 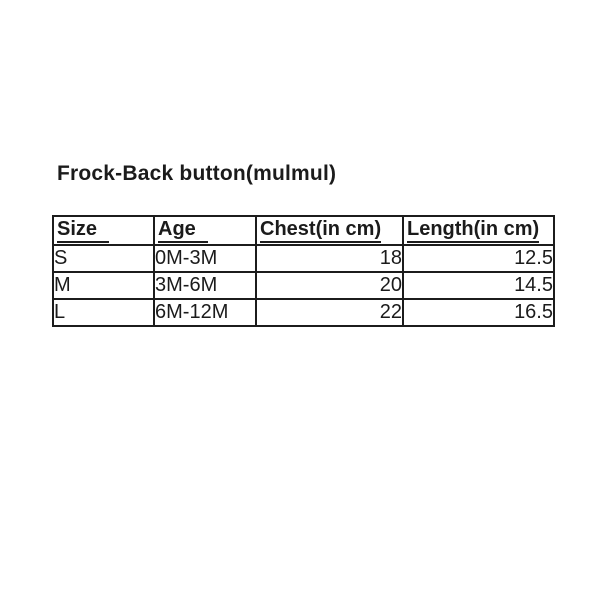 I want to click on table-row: M 3M-6M 20 14.5, so click(x=303, y=285).